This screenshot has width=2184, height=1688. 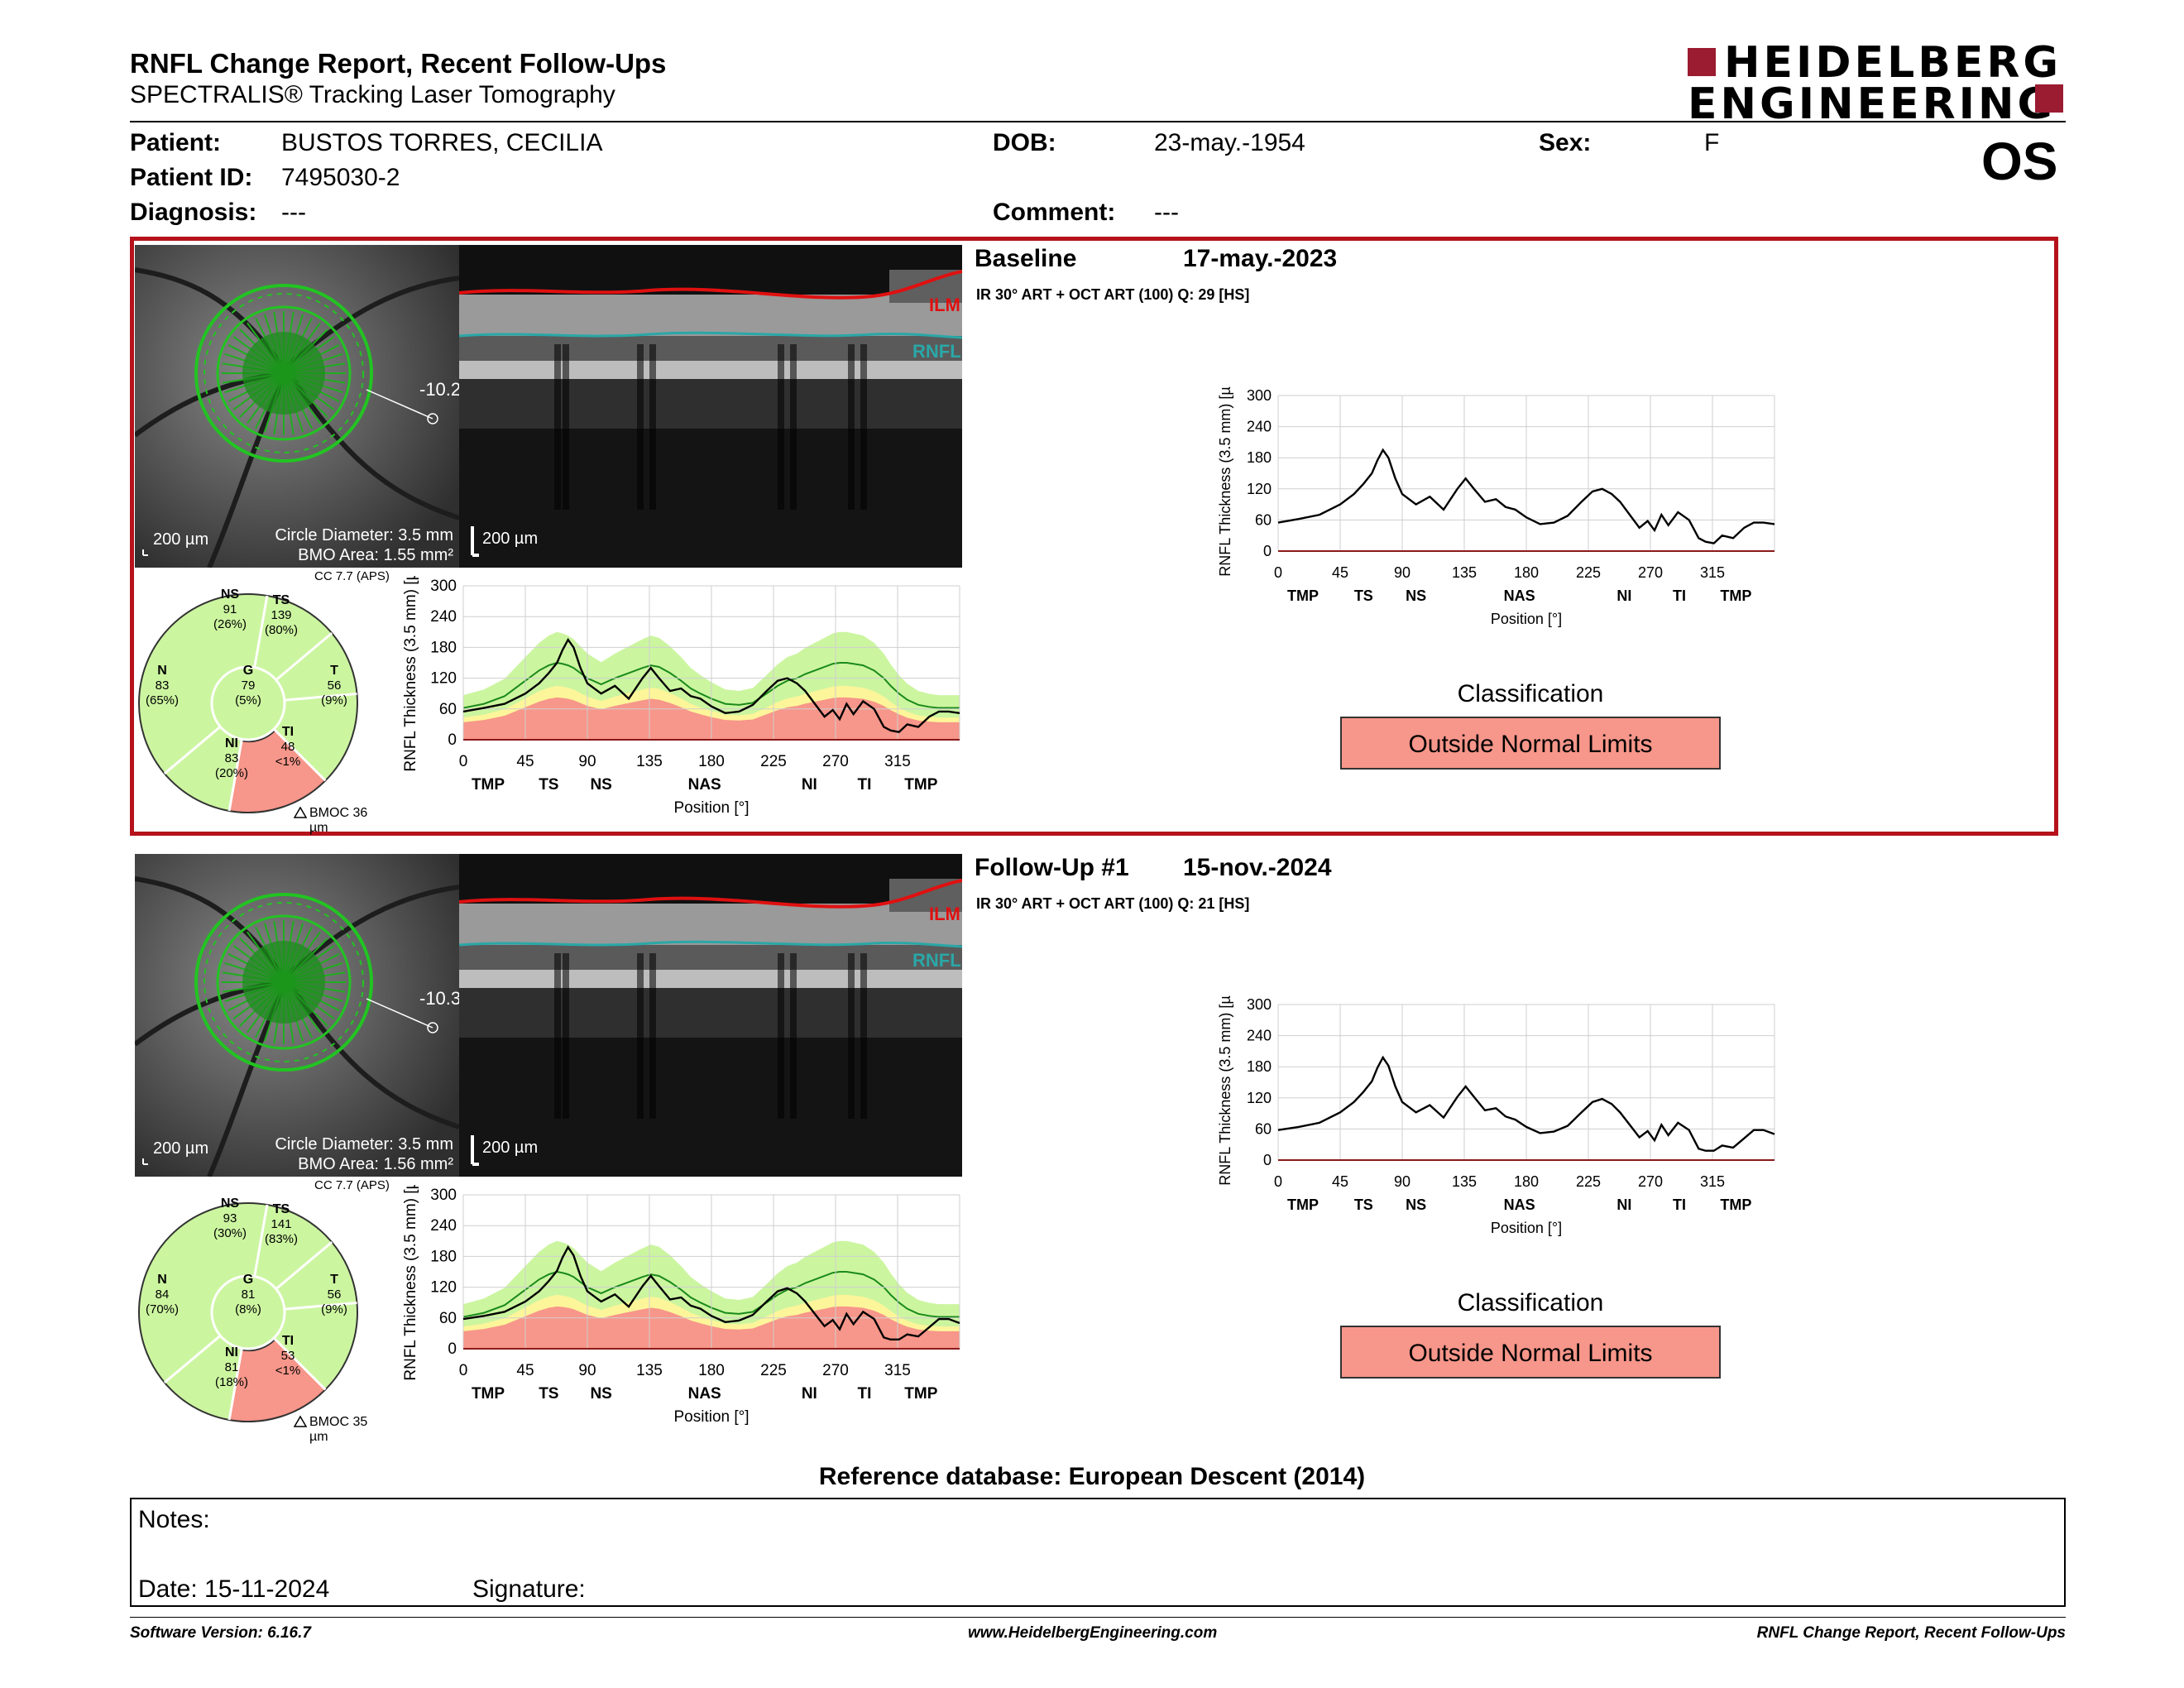 I want to click on report-title: RNFL Change Report, Recent Follow-Ups, so click(x=398, y=63).